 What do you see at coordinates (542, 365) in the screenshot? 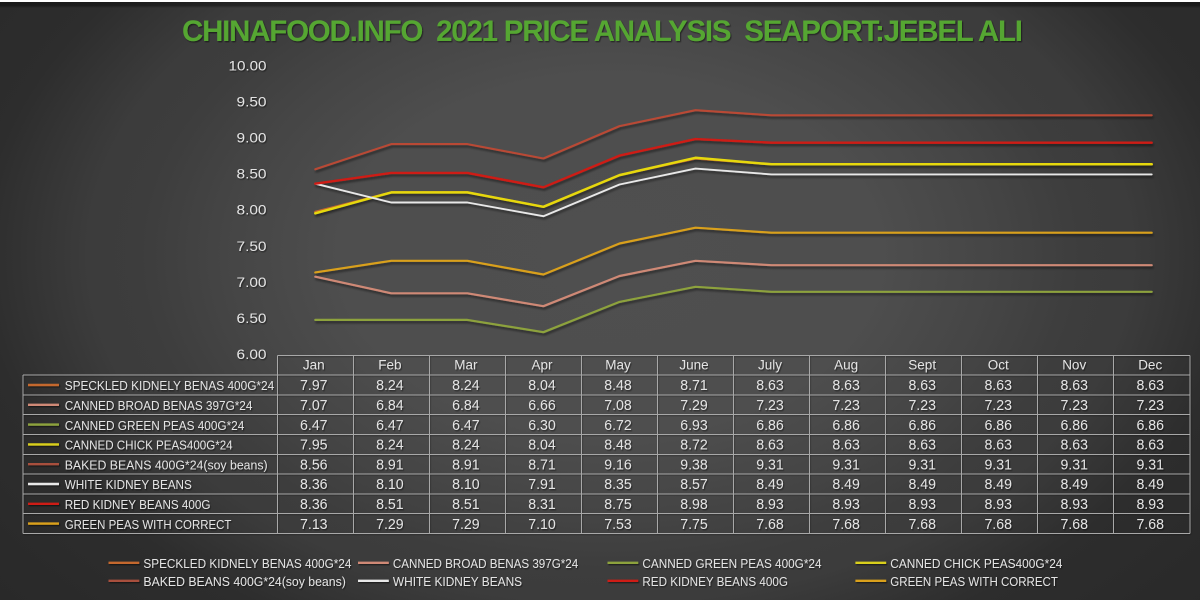
I see `svg-text: Apr` at bounding box center [542, 365].